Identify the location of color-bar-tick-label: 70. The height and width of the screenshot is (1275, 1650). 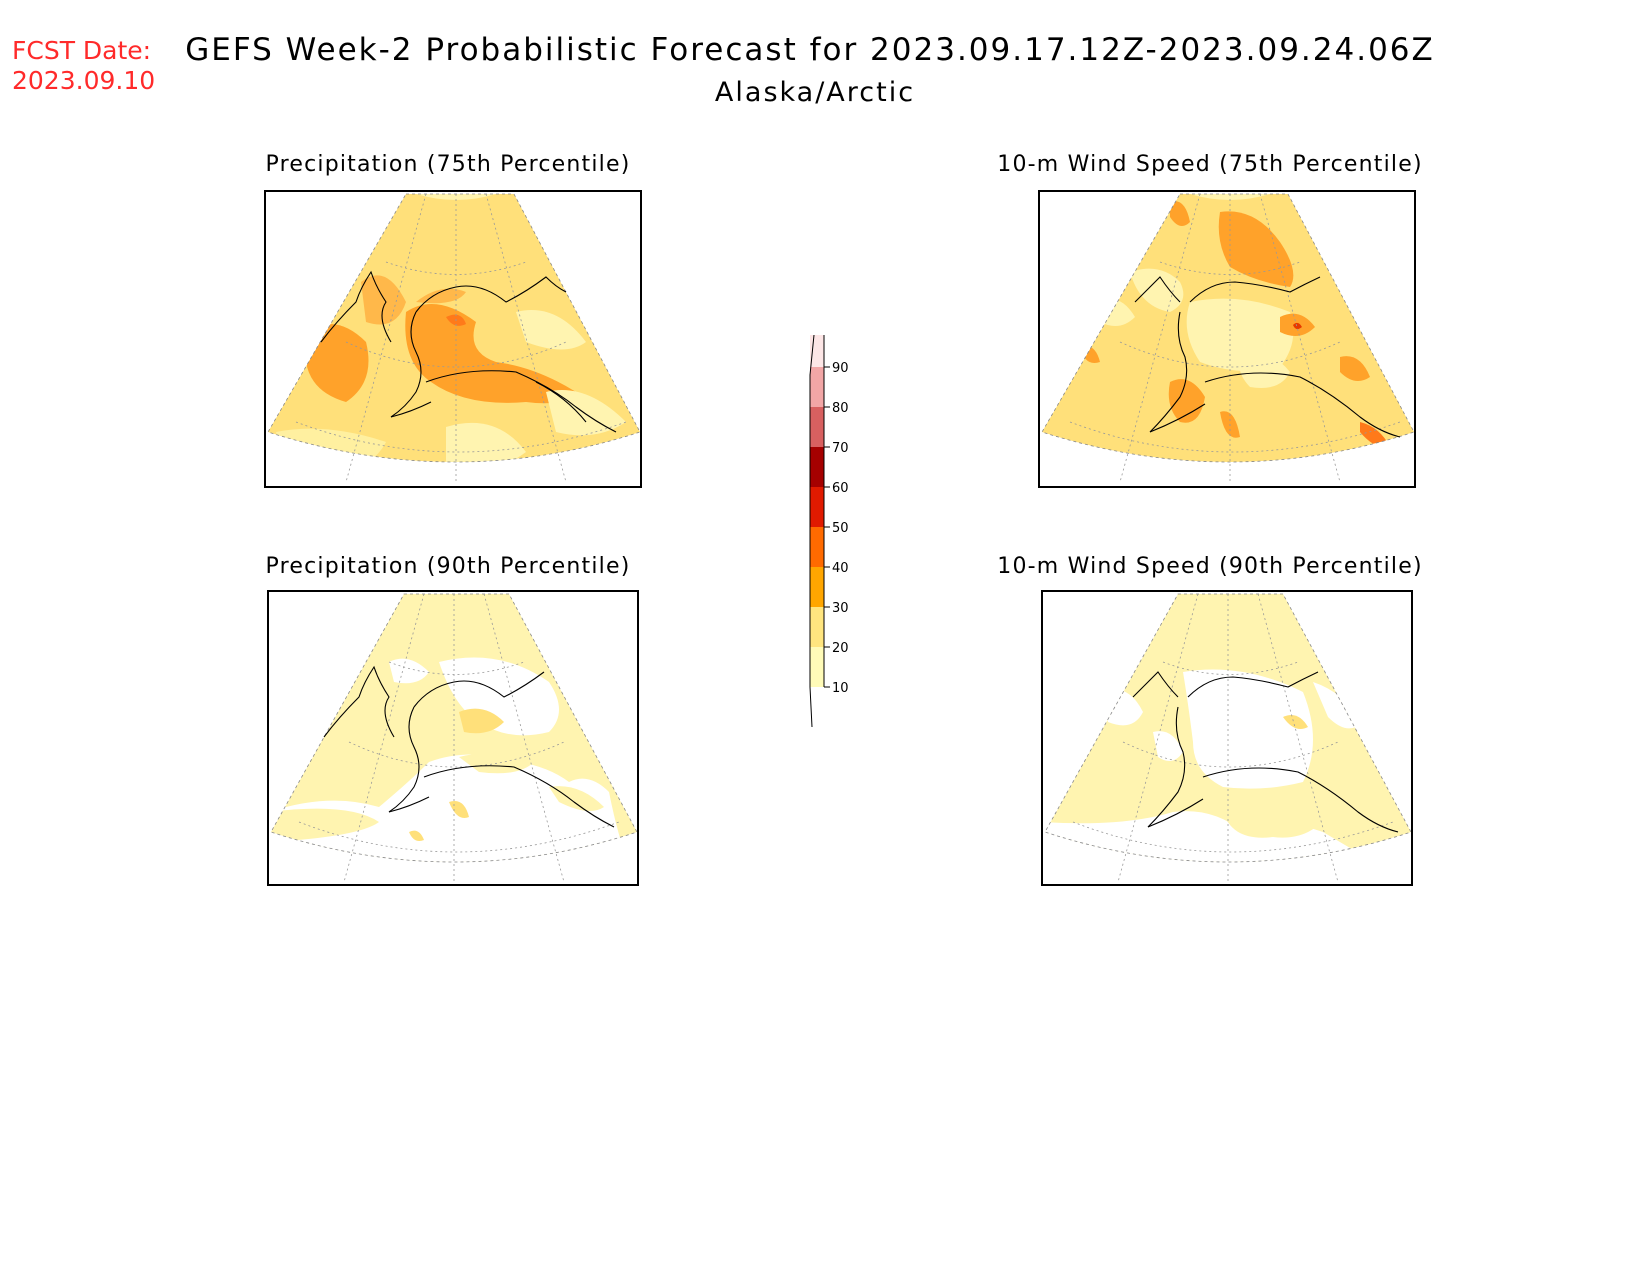
(840, 448).